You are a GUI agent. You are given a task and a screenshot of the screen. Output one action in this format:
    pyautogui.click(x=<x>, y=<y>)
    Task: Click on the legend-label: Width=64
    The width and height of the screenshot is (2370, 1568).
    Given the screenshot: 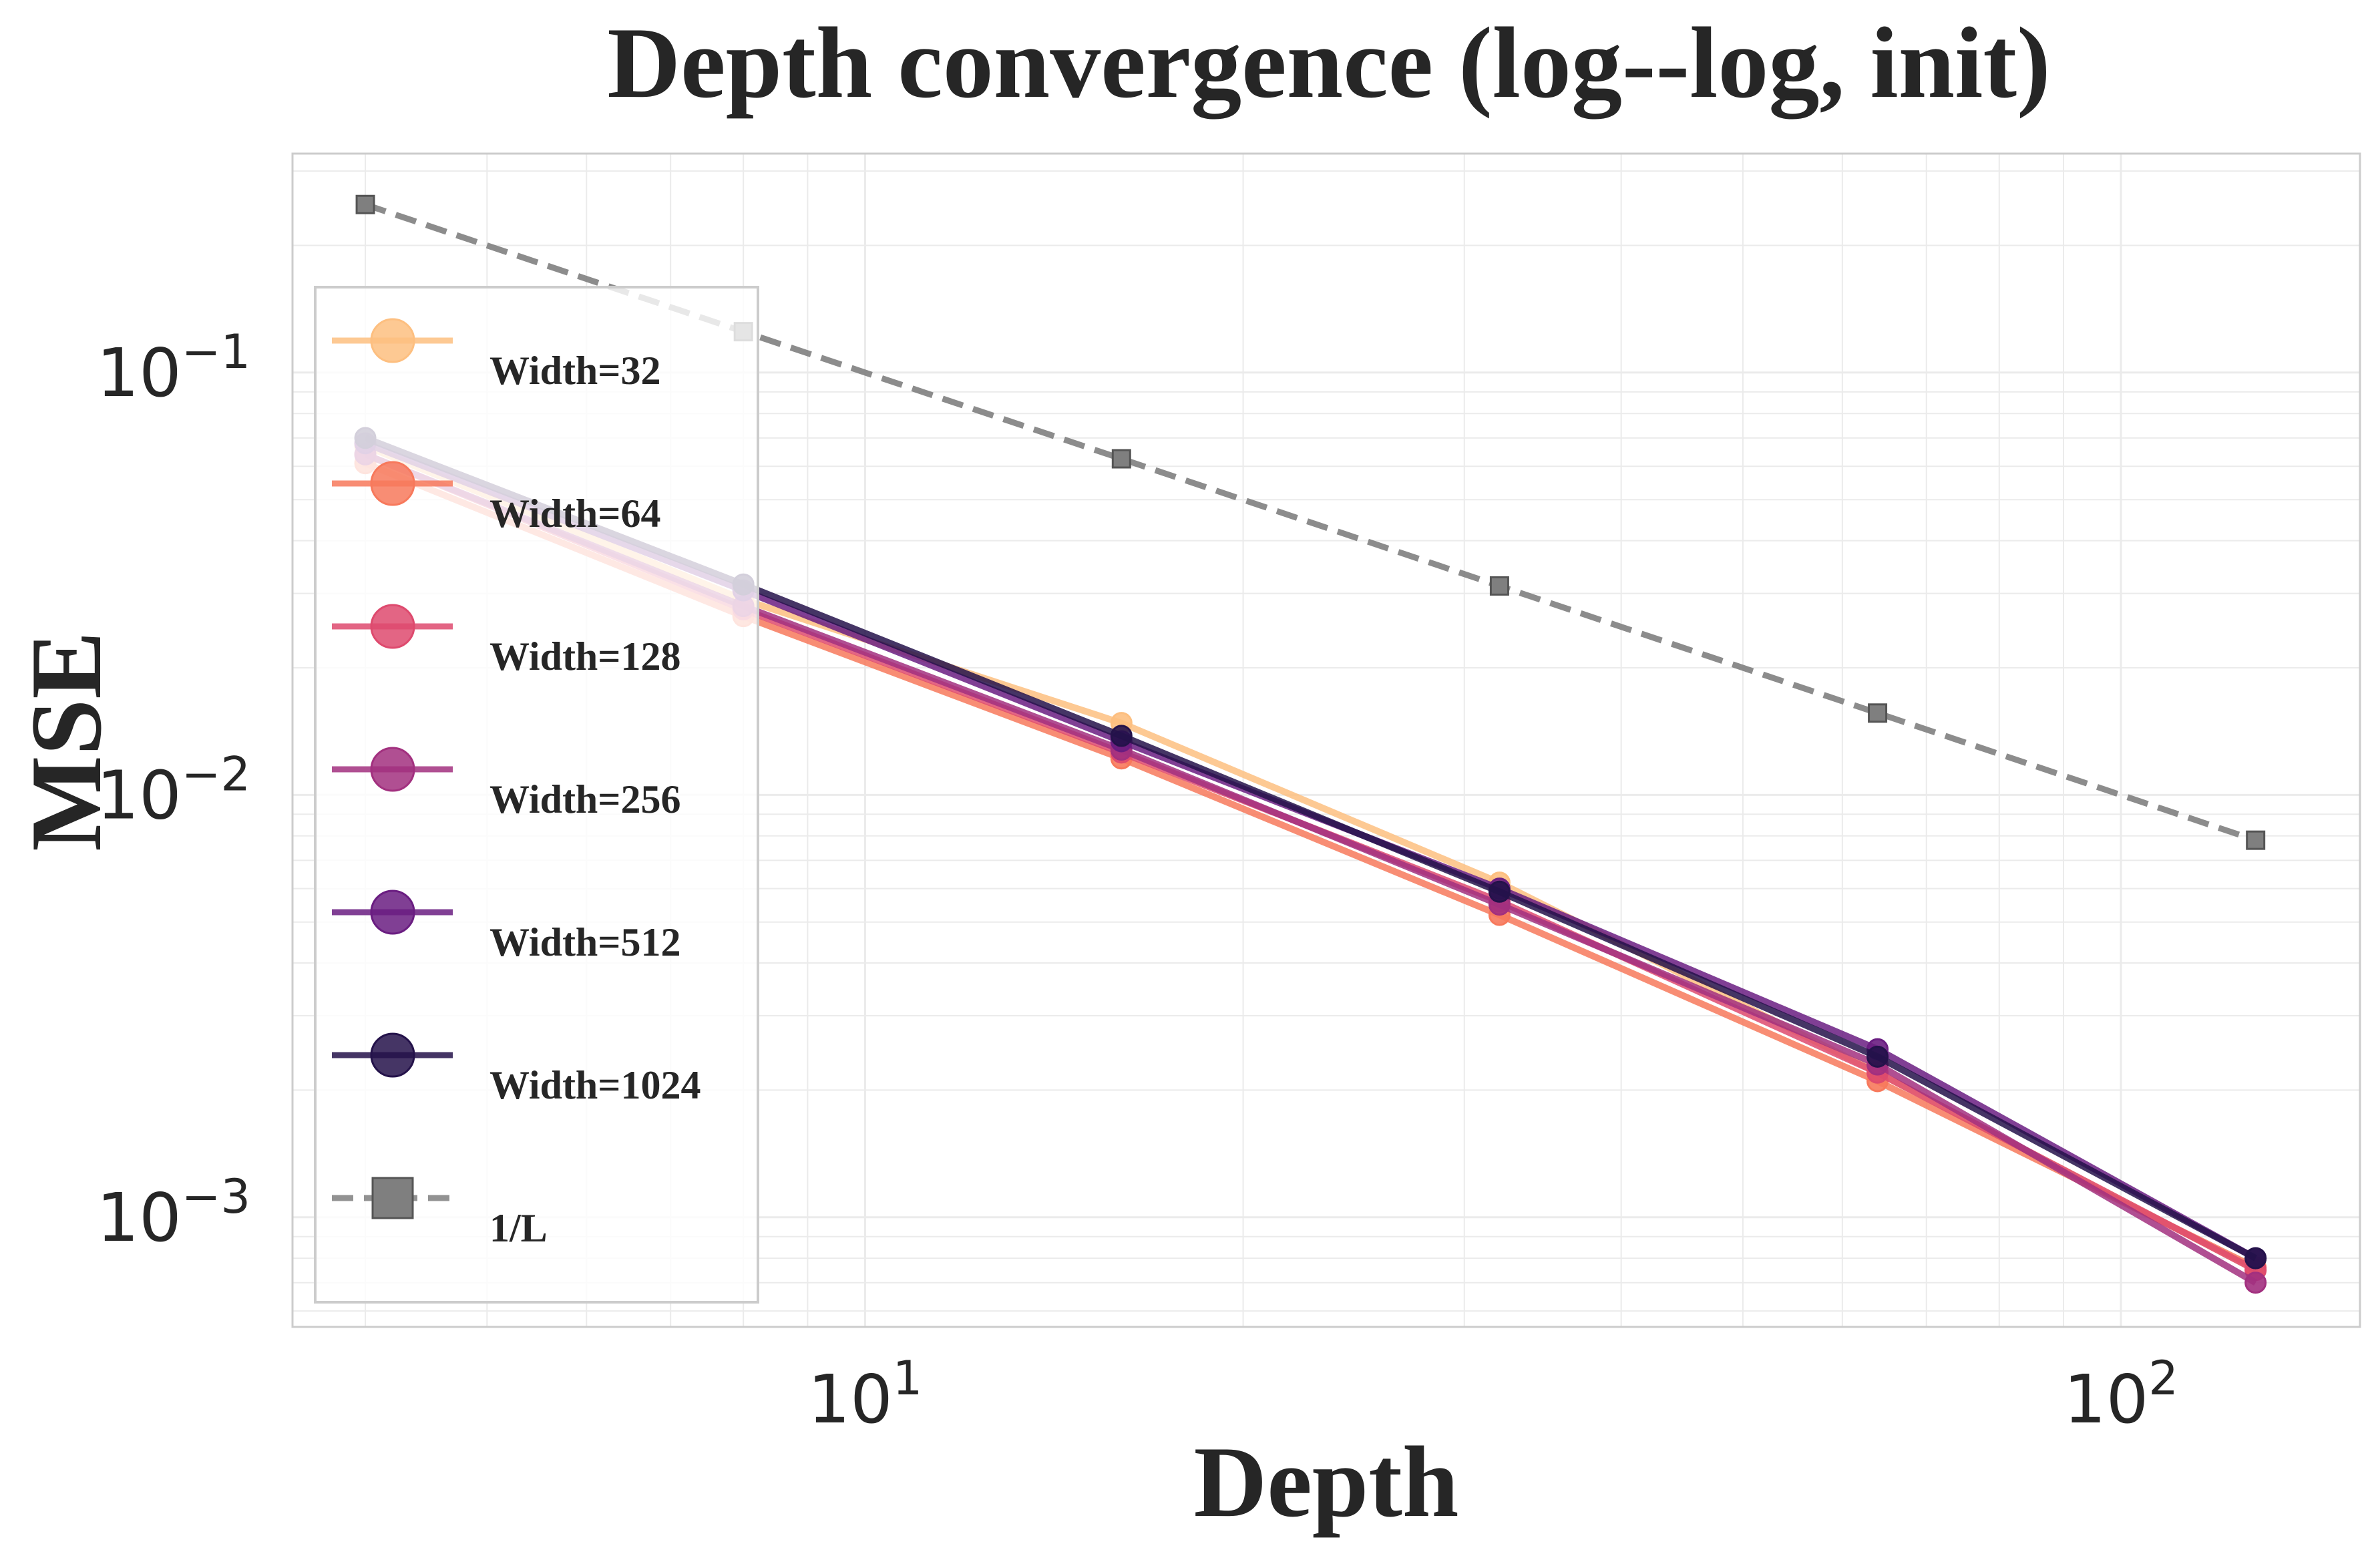 What is the action you would take?
    pyautogui.click(x=575, y=514)
    